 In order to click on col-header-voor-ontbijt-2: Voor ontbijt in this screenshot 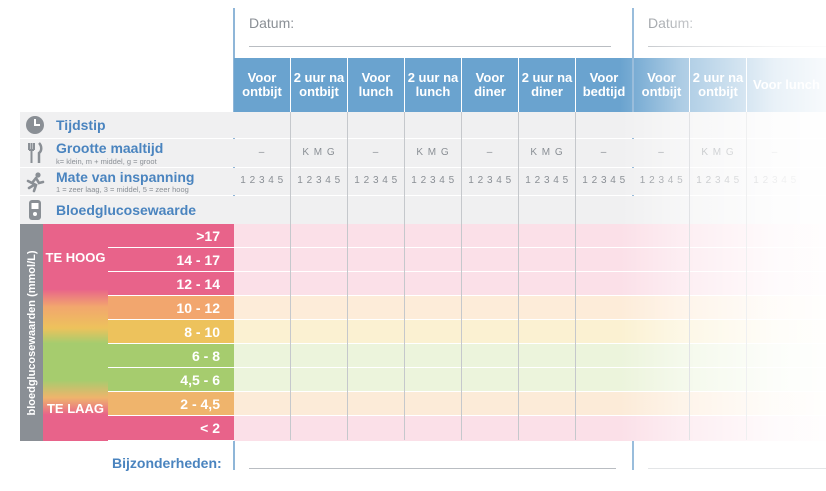, I will do `click(661, 85)`.